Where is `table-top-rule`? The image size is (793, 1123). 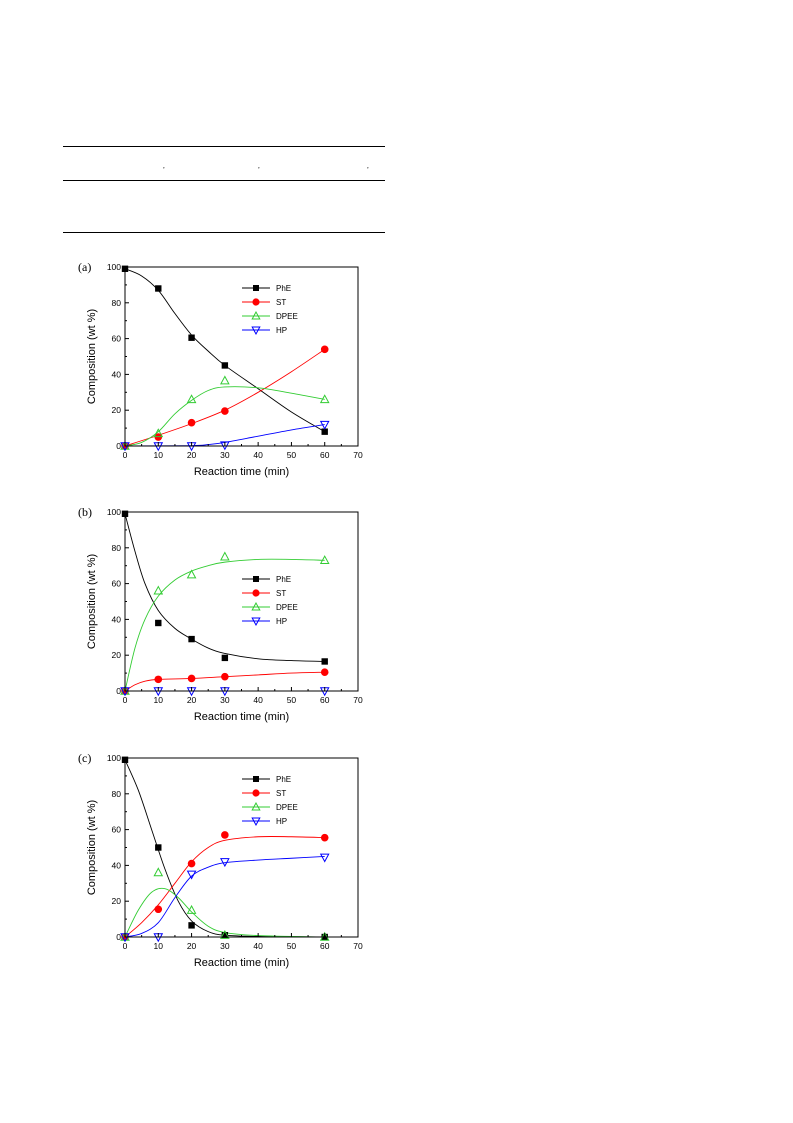 table-top-rule is located at coordinates (224, 146).